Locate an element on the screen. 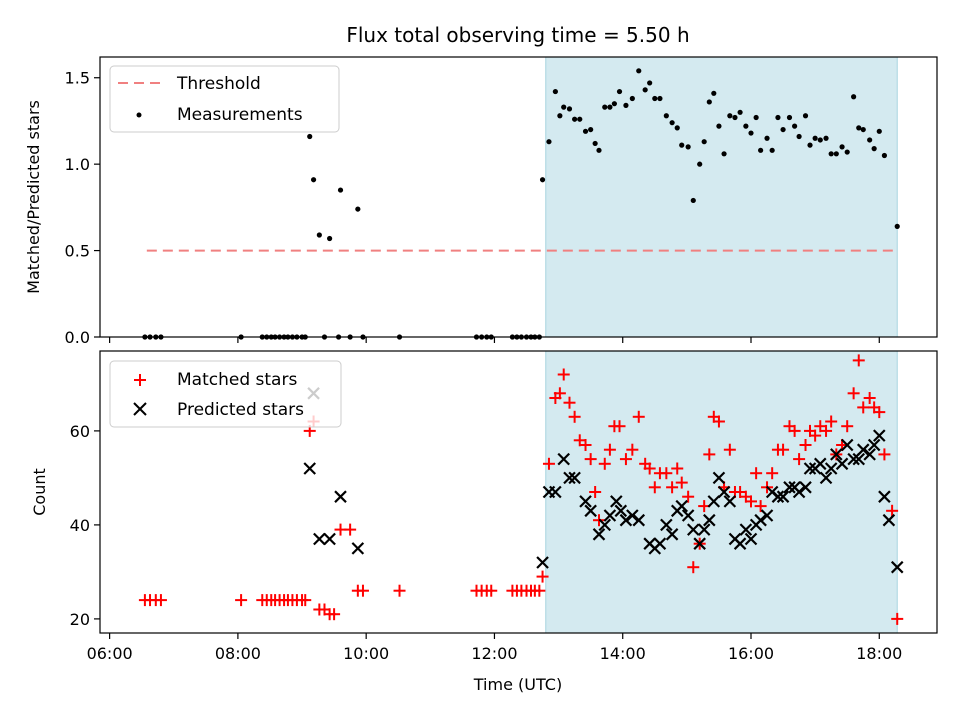 The height and width of the screenshot is (724, 960). legend-predicted-swatch is located at coordinates (140, 409).